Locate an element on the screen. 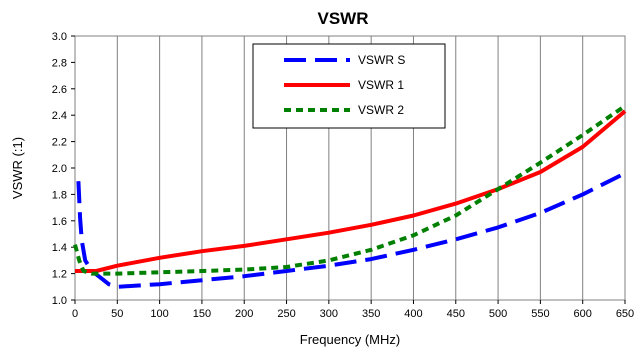  y-tick-label: 1.8 is located at coordinates (59, 195).